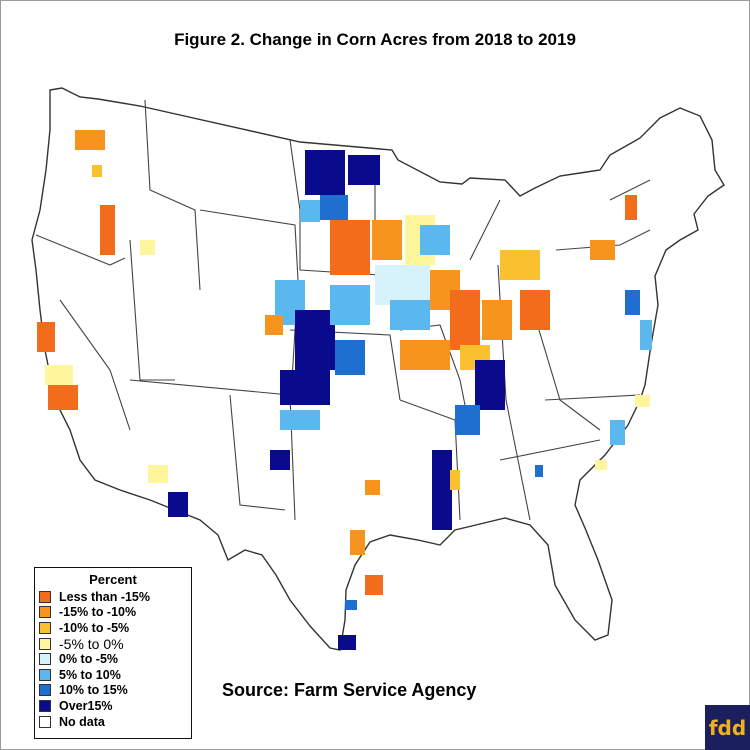 This screenshot has width=750, height=750. Describe the element at coordinates (91, 643) in the screenshot. I see `legend-label: -5% to 0%` at that location.